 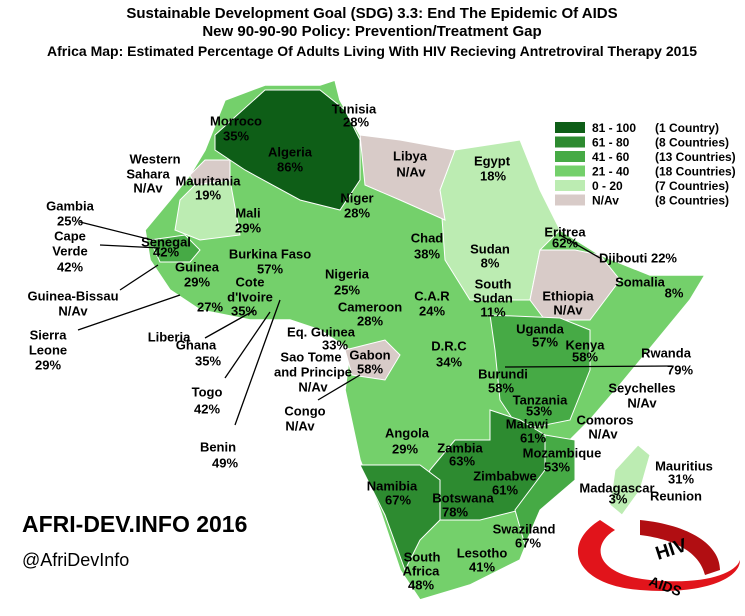 What do you see at coordinates (492, 160) in the screenshot?
I see `country-label: Egypt` at bounding box center [492, 160].